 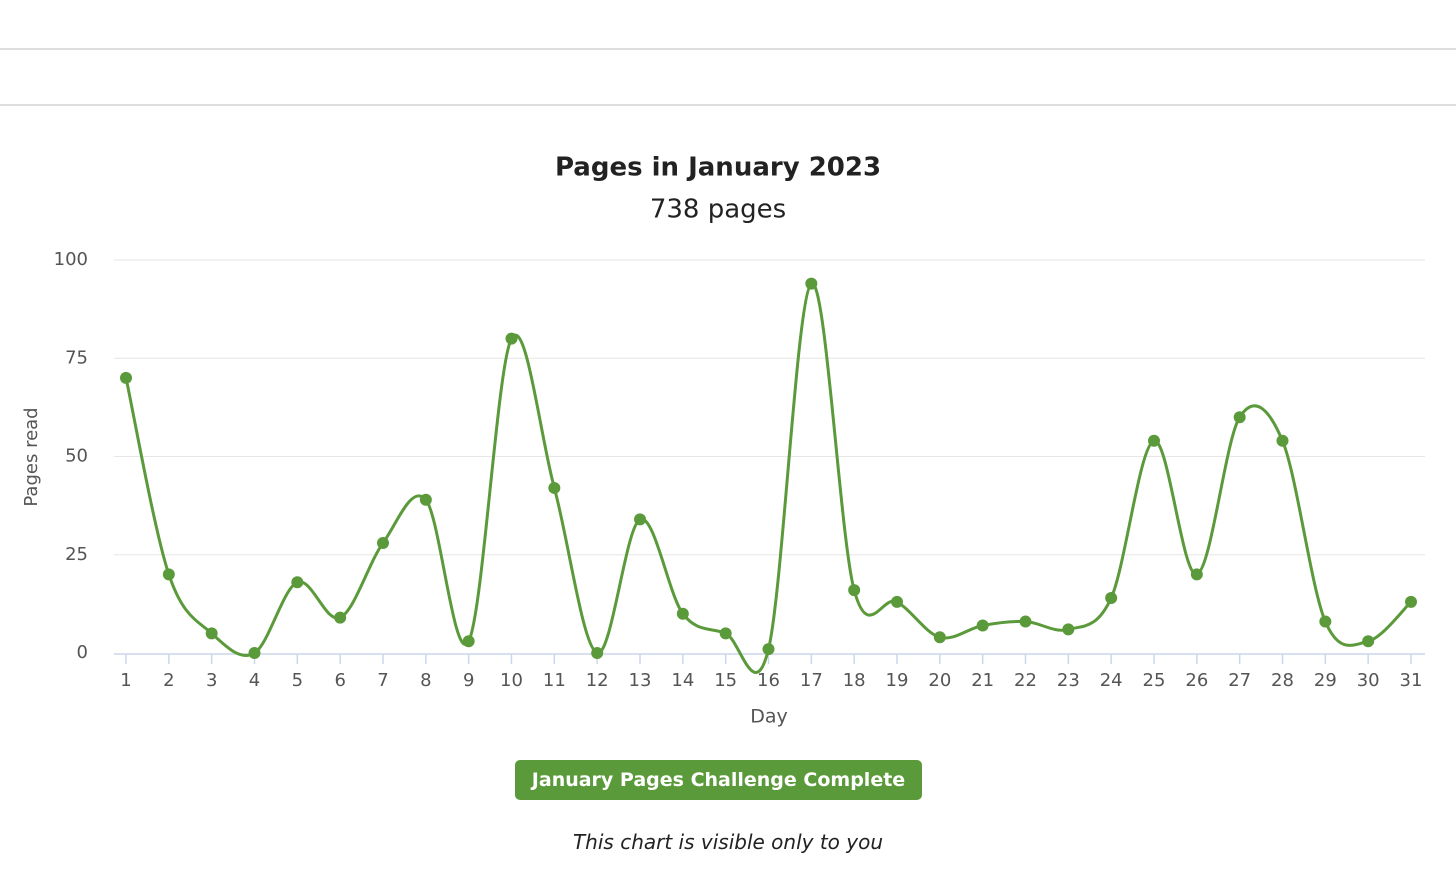 What do you see at coordinates (168, 680) in the screenshot?
I see `x-tick-label: 2` at bounding box center [168, 680].